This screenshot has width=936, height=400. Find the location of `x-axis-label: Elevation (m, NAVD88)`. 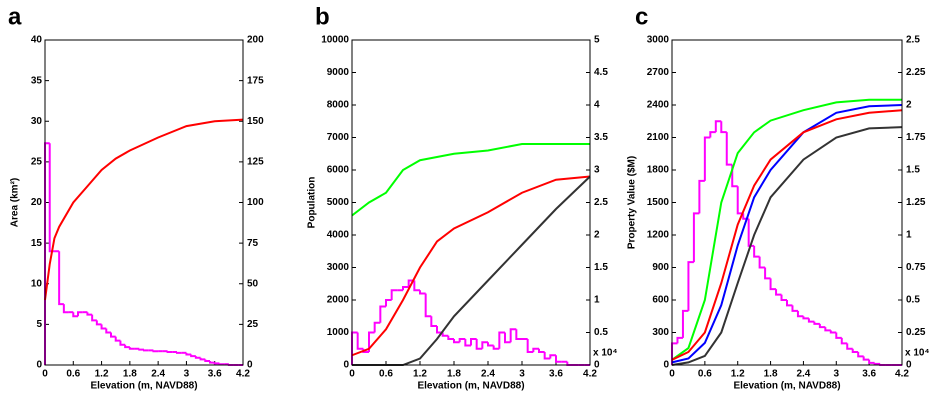

x-axis-label: Elevation (m, NAVD88) is located at coordinates (470, 386).